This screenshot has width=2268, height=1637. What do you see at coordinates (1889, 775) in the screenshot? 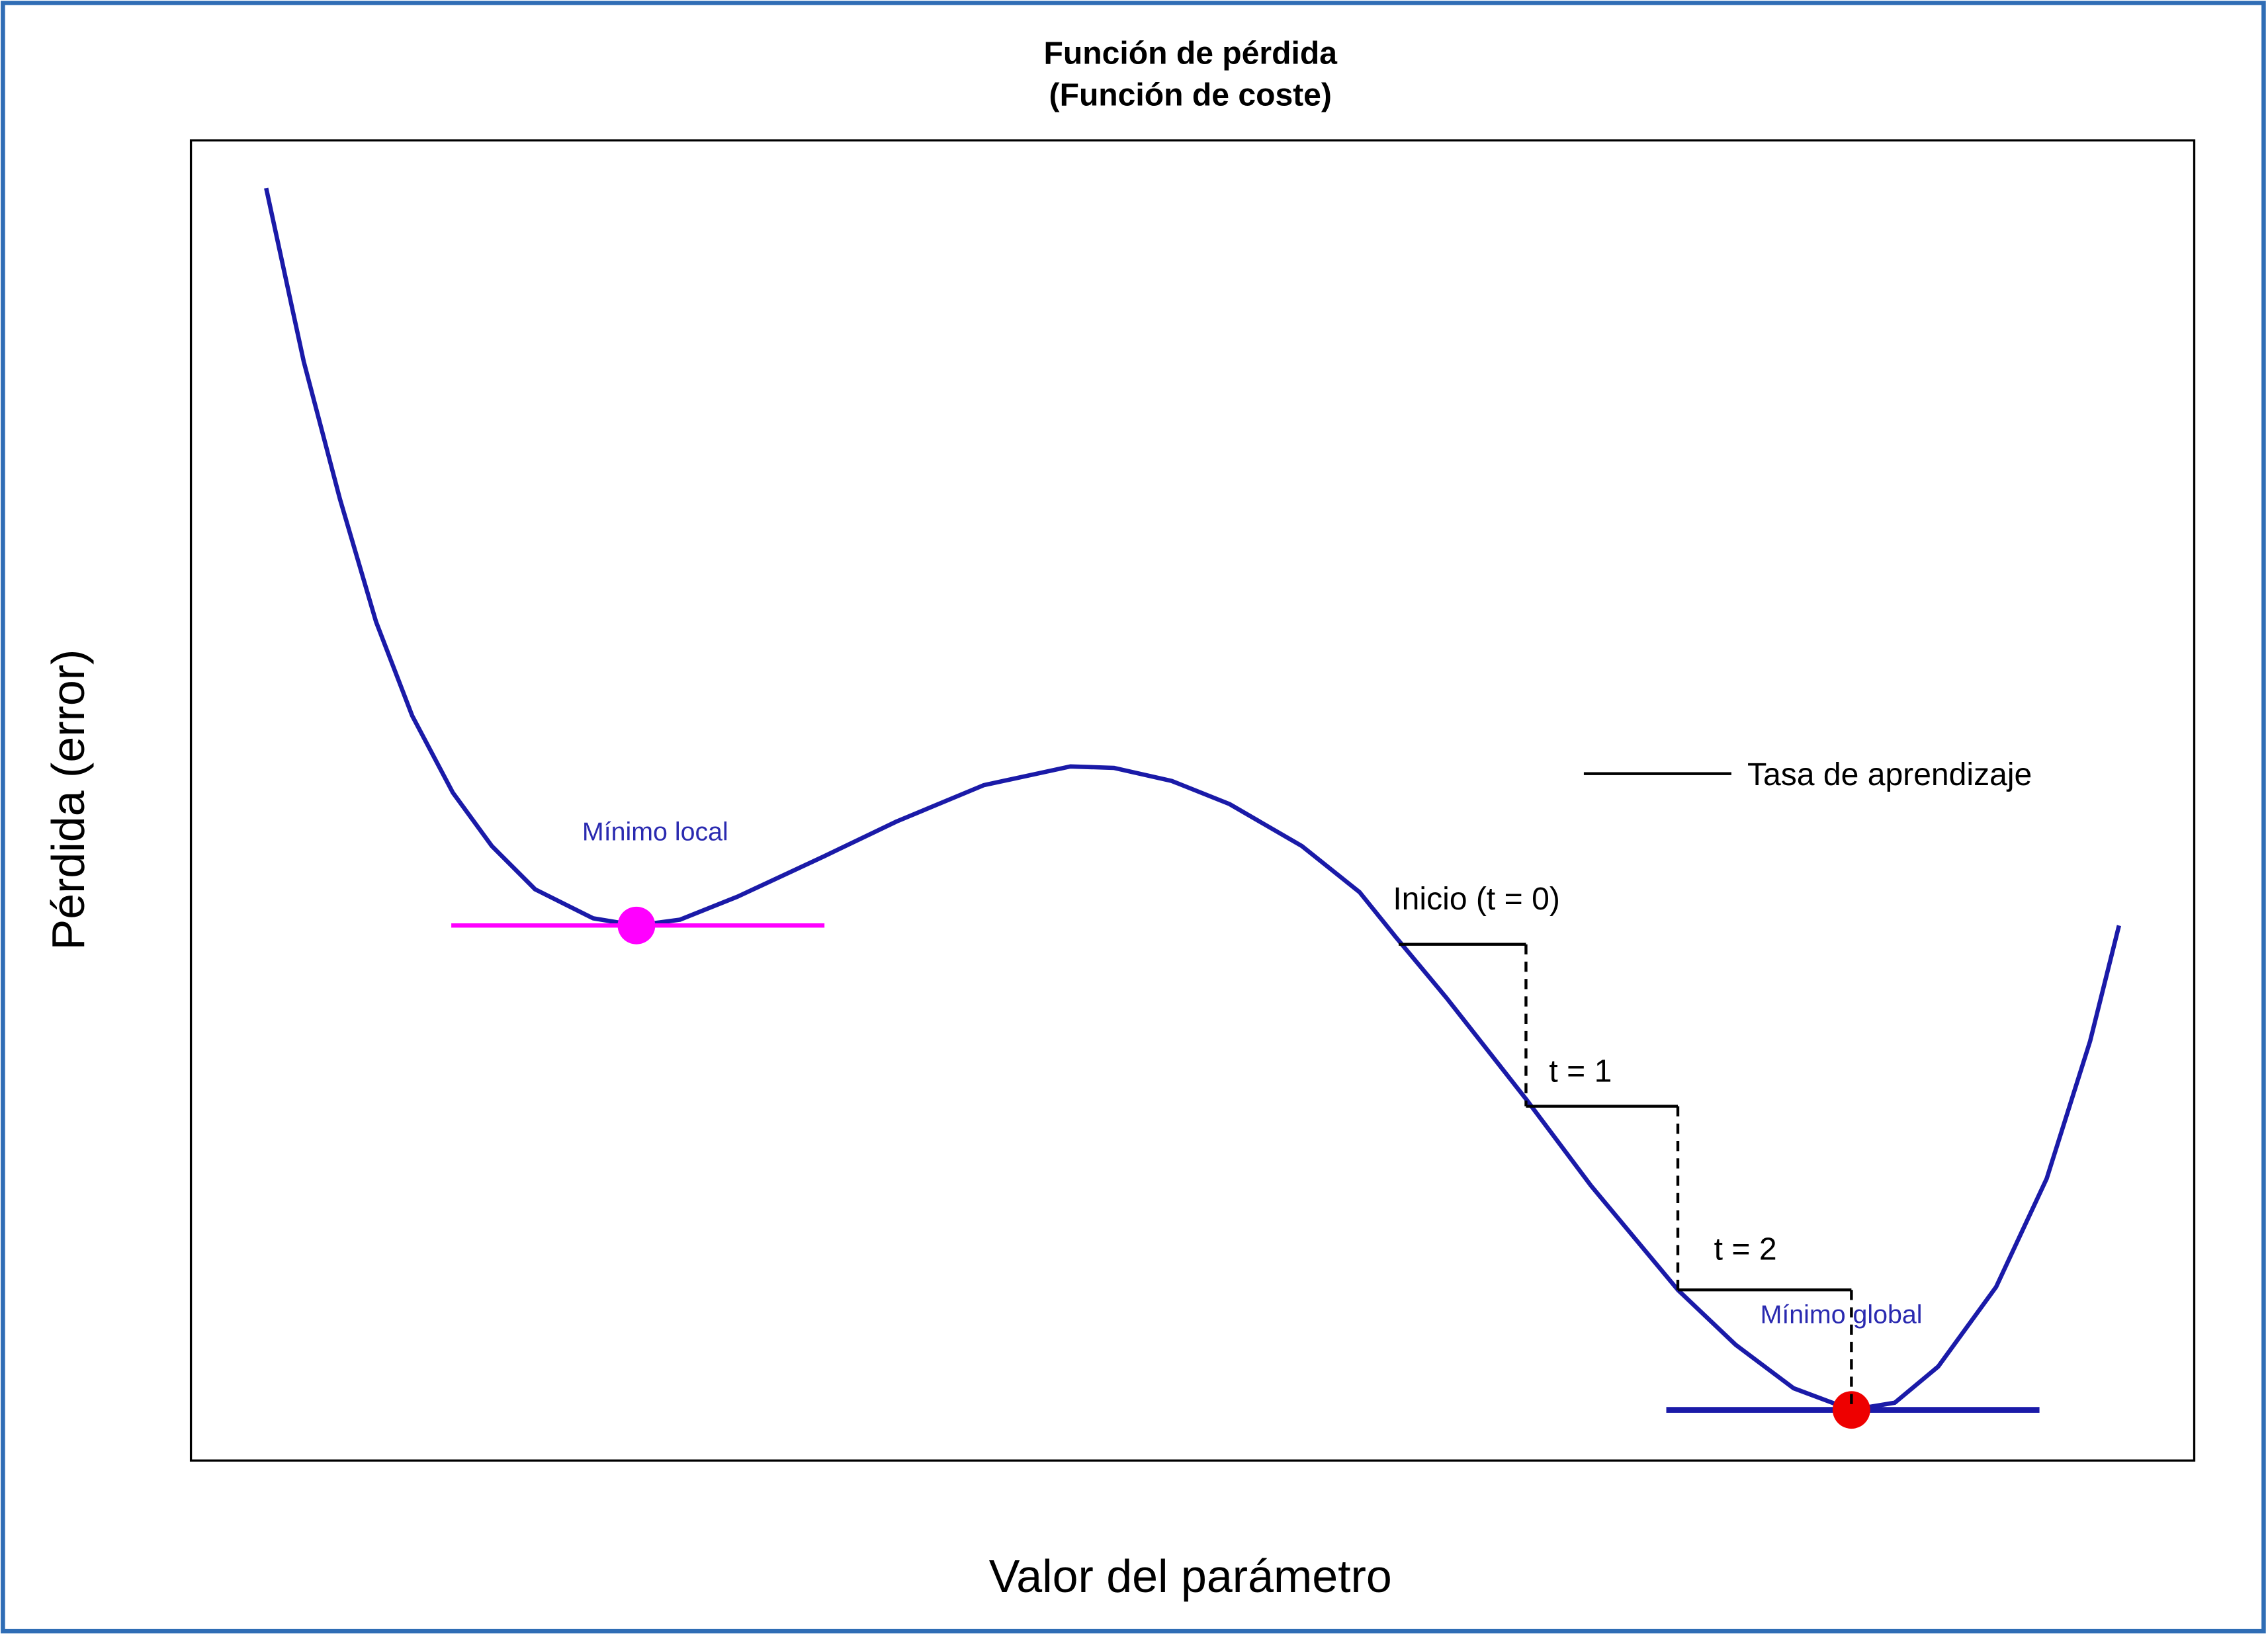
I see `legend-label: Tasa de aprendizaje` at bounding box center [1889, 775].